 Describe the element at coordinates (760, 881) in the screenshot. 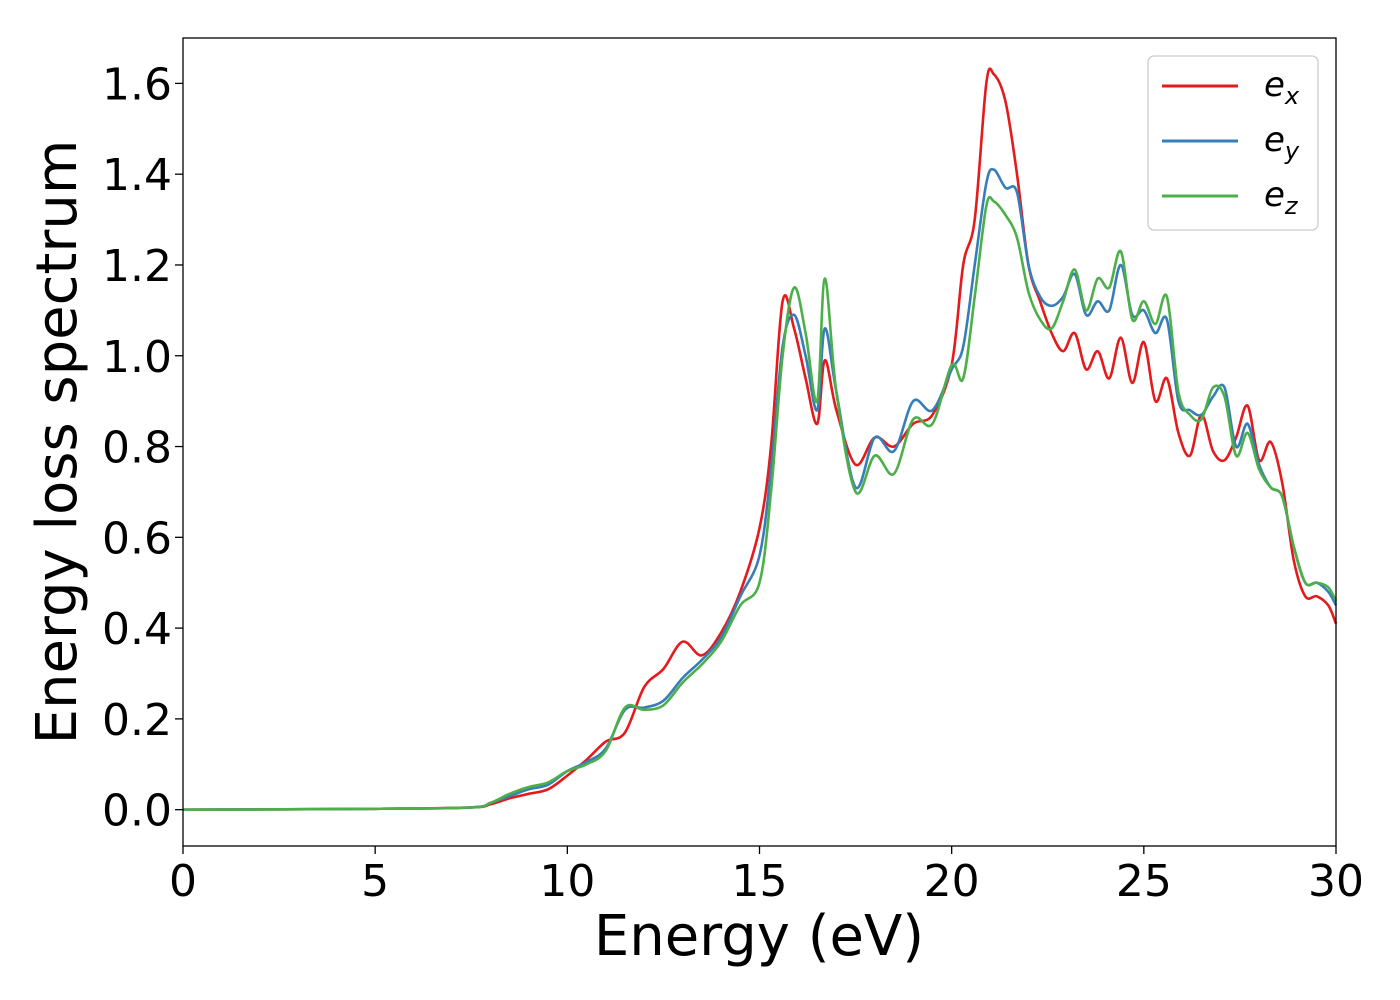

I see `x-tick-label: 15` at that location.